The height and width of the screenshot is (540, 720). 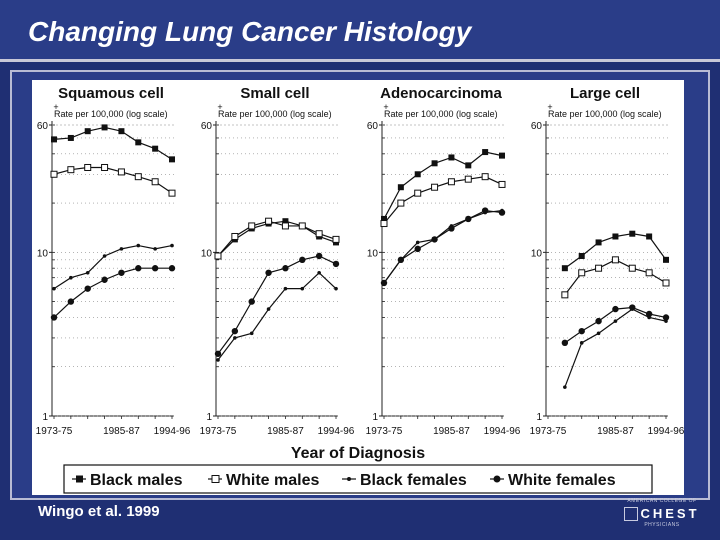 I want to click on series-line-white-males, so click(x=615, y=277).